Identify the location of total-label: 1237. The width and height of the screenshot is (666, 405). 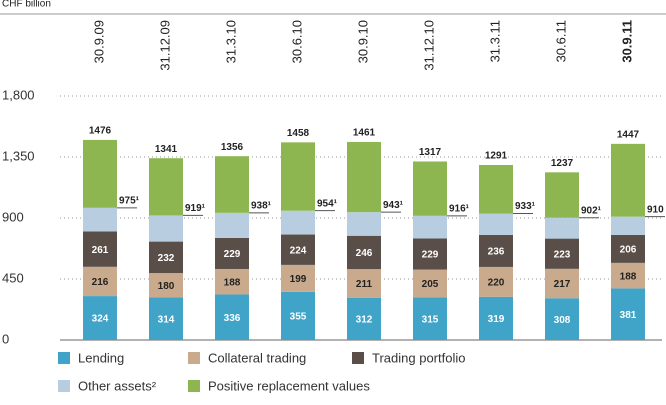
(562, 163).